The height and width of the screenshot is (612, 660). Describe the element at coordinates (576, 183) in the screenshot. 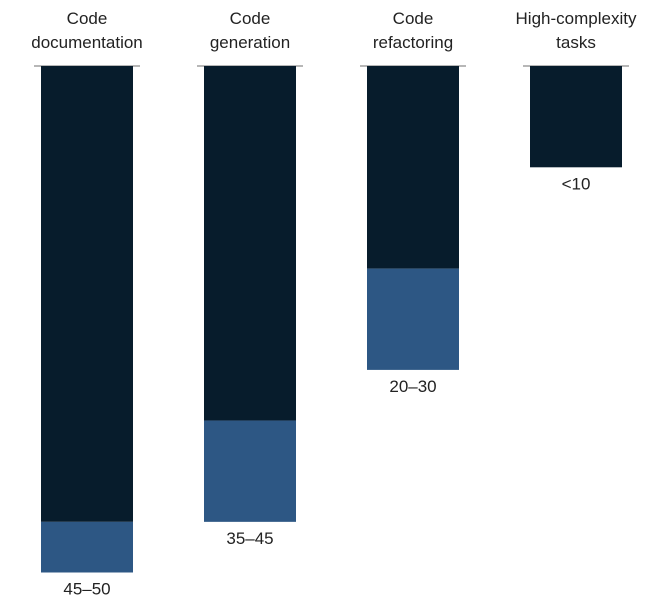

I see `value-label-3: <10` at that location.